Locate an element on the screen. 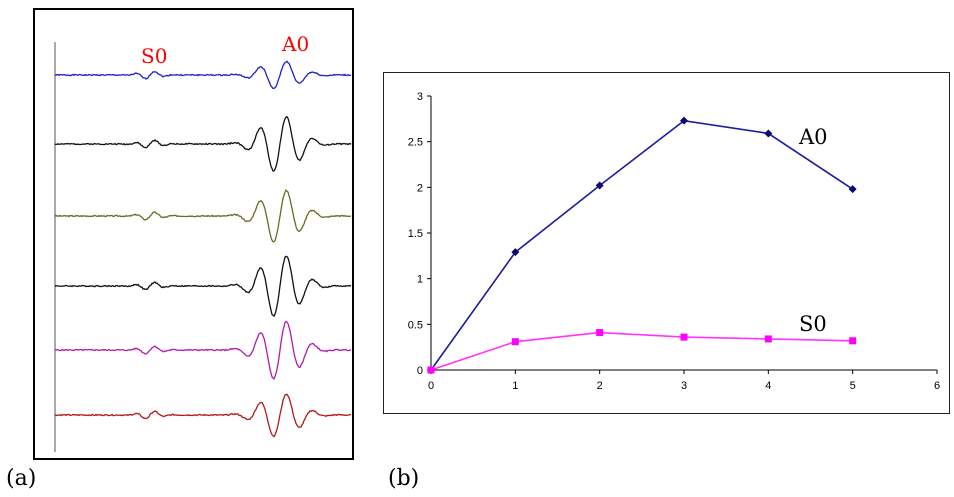  y-tick-label: 0 is located at coordinates (420, 371).